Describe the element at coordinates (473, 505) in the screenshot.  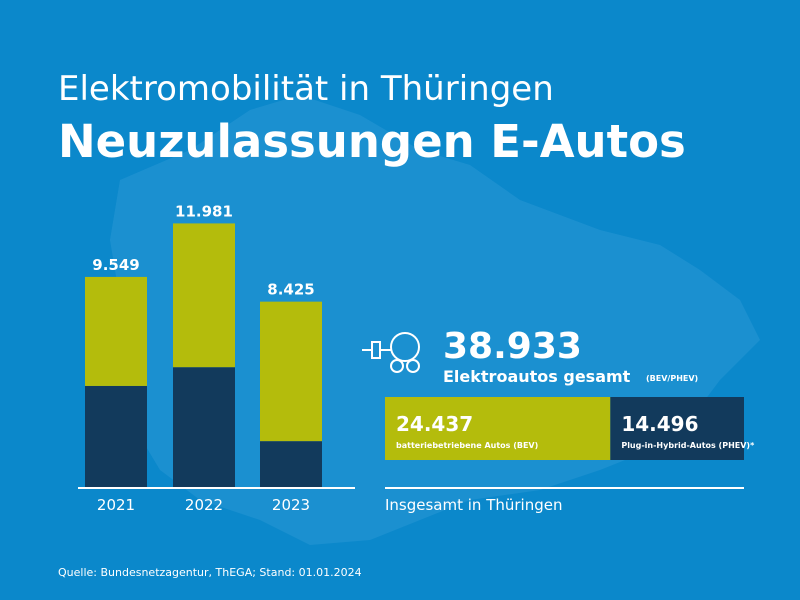
I see `summary-caption: Insgesamt in Thüringen` at that location.